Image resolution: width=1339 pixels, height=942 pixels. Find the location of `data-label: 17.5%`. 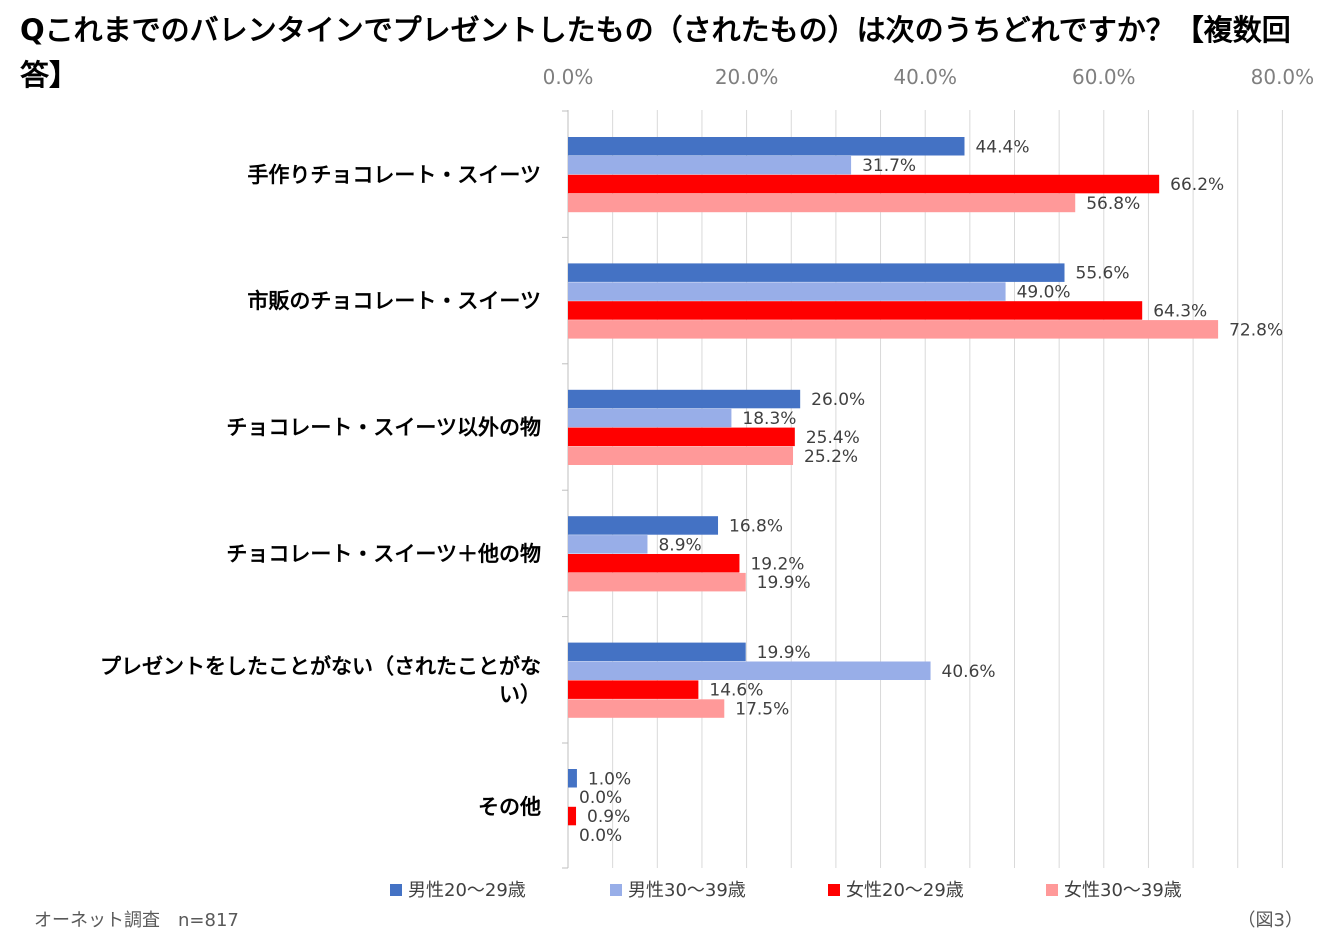

data-label: 17.5% is located at coordinates (762, 710).